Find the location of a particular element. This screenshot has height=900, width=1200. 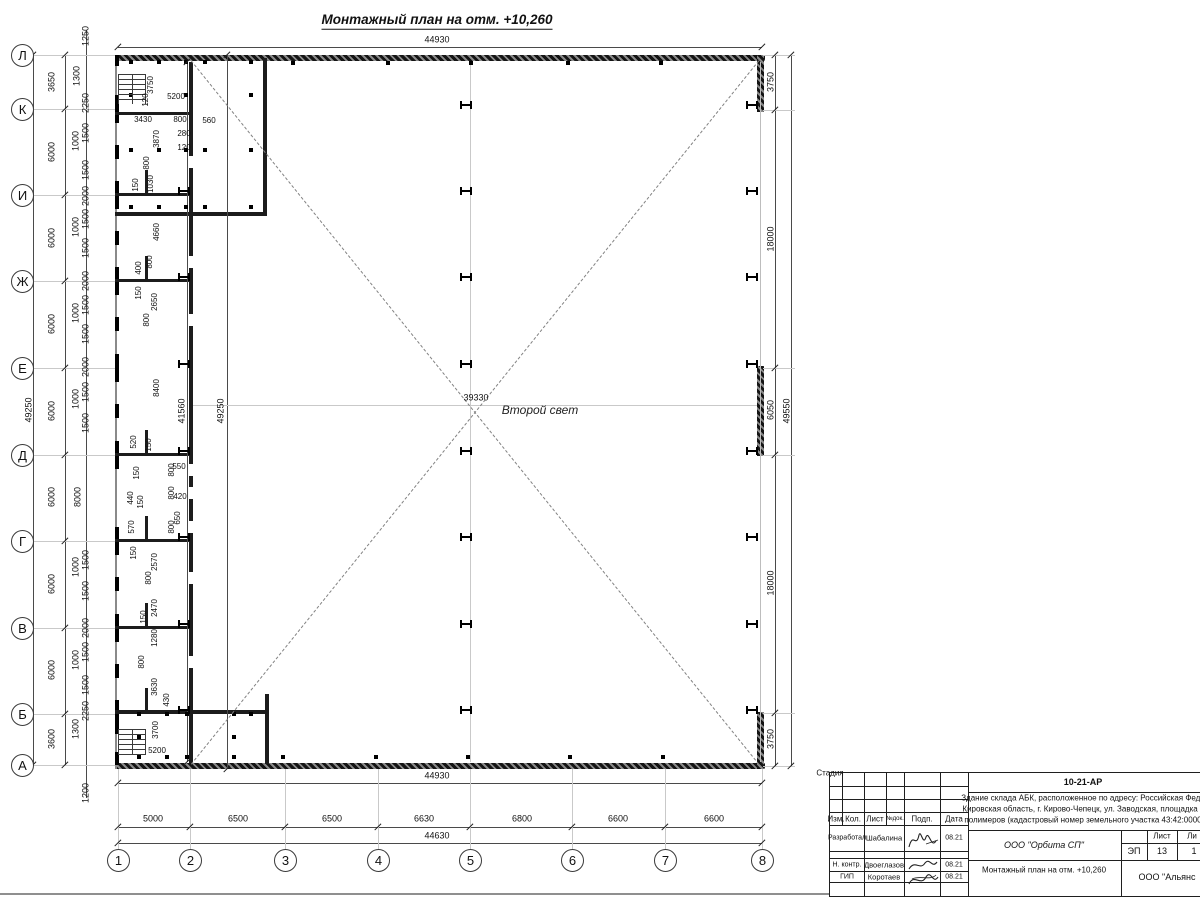

dimension-label: 3870 is located at coordinates (156, 139).